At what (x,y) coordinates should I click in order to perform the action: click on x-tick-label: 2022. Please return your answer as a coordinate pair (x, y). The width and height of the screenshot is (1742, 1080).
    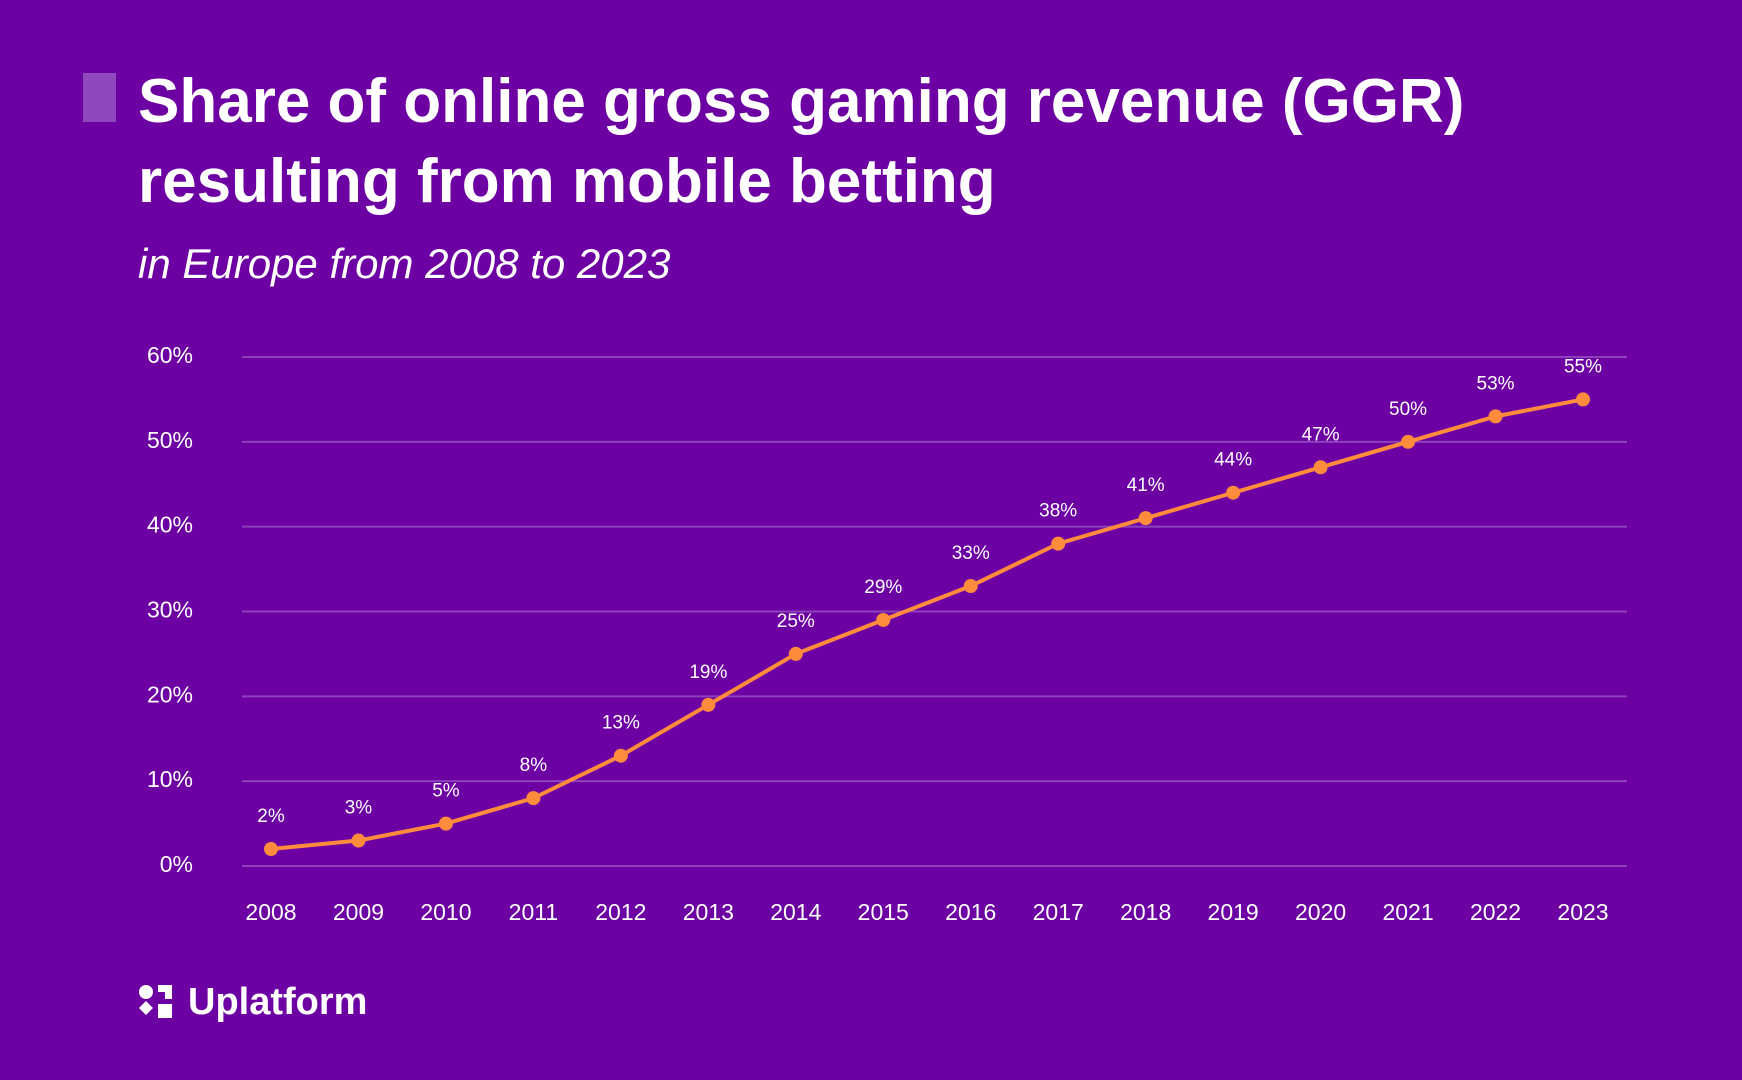
    Looking at the image, I should click on (1495, 912).